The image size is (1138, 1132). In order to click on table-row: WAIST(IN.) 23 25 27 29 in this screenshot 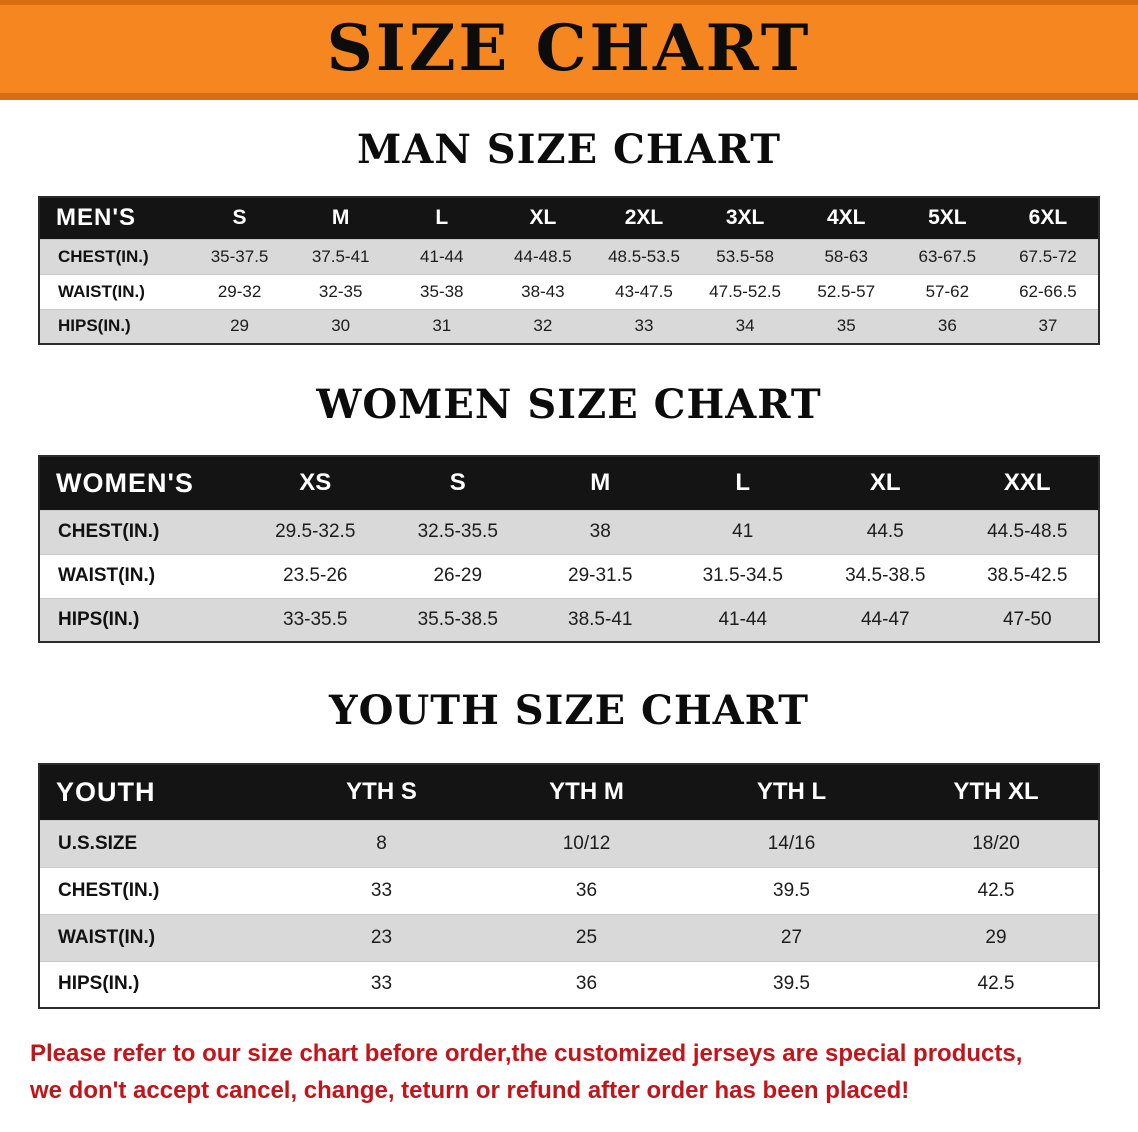, I will do `click(569, 937)`.